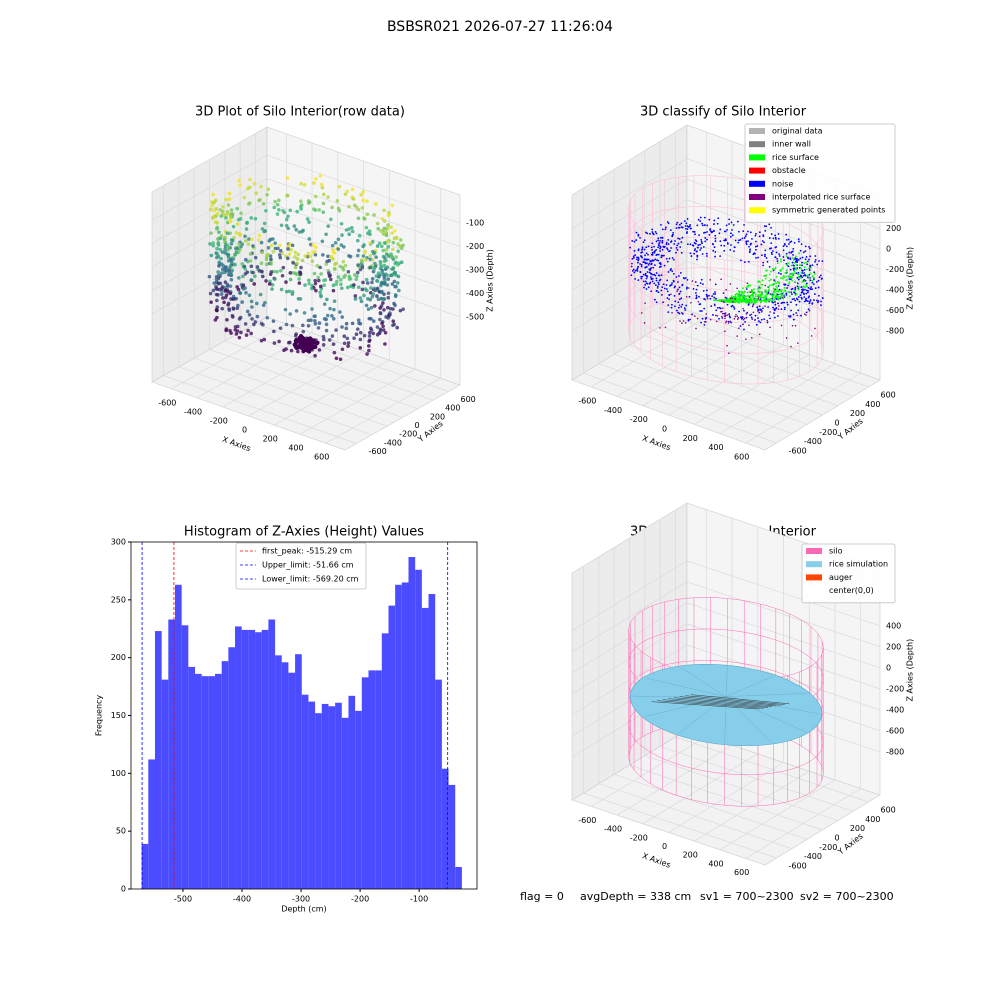 The image size is (1000, 1000). Describe the element at coordinates (726, 765) in the screenshot. I see `silo-ring` at that location.